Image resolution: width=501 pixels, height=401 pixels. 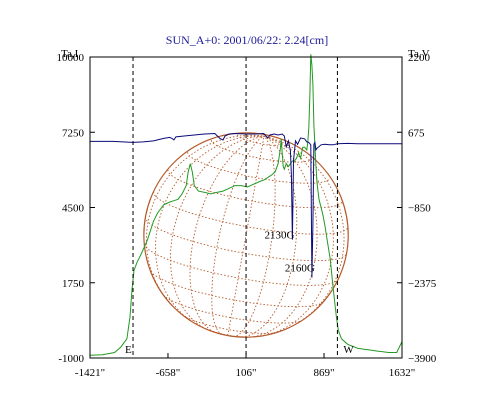 What do you see at coordinates (90, 373) in the screenshot?
I see `x-tick-label: -1421"` at bounding box center [90, 373].